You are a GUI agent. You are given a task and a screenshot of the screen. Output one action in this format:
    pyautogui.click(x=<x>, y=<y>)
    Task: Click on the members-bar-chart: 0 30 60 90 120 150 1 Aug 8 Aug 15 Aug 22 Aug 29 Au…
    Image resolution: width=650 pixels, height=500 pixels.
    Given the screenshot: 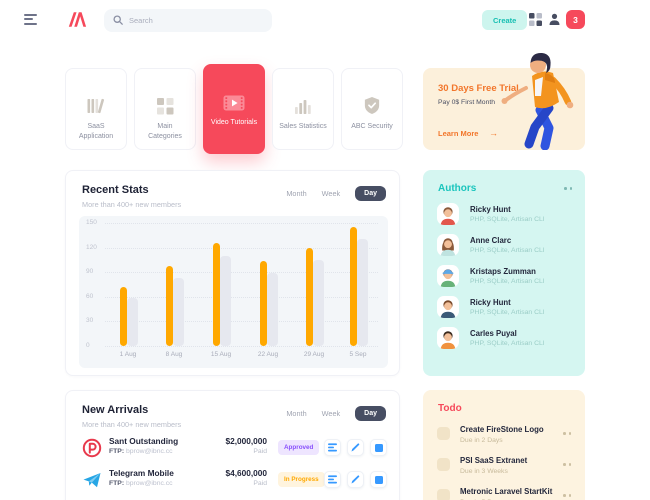 What is the action you would take?
    pyautogui.click(x=233, y=292)
    